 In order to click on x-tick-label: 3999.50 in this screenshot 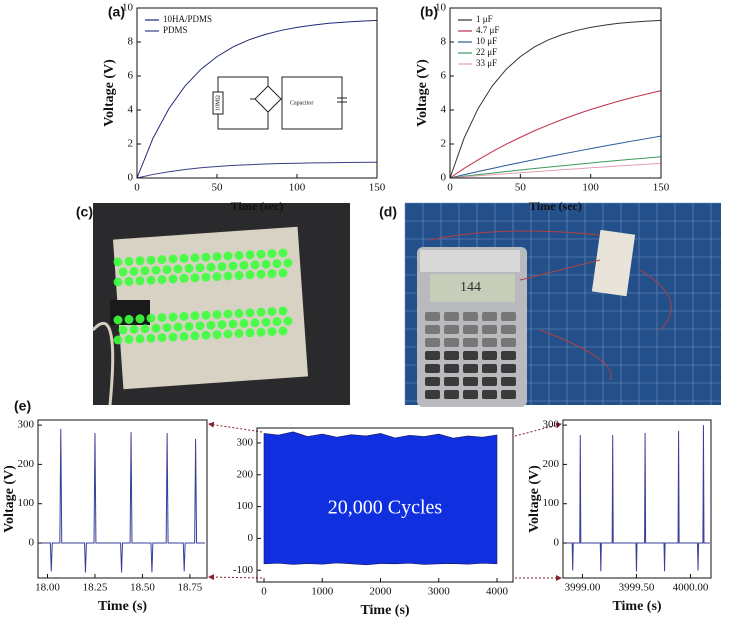, I will do `click(637, 588)`.